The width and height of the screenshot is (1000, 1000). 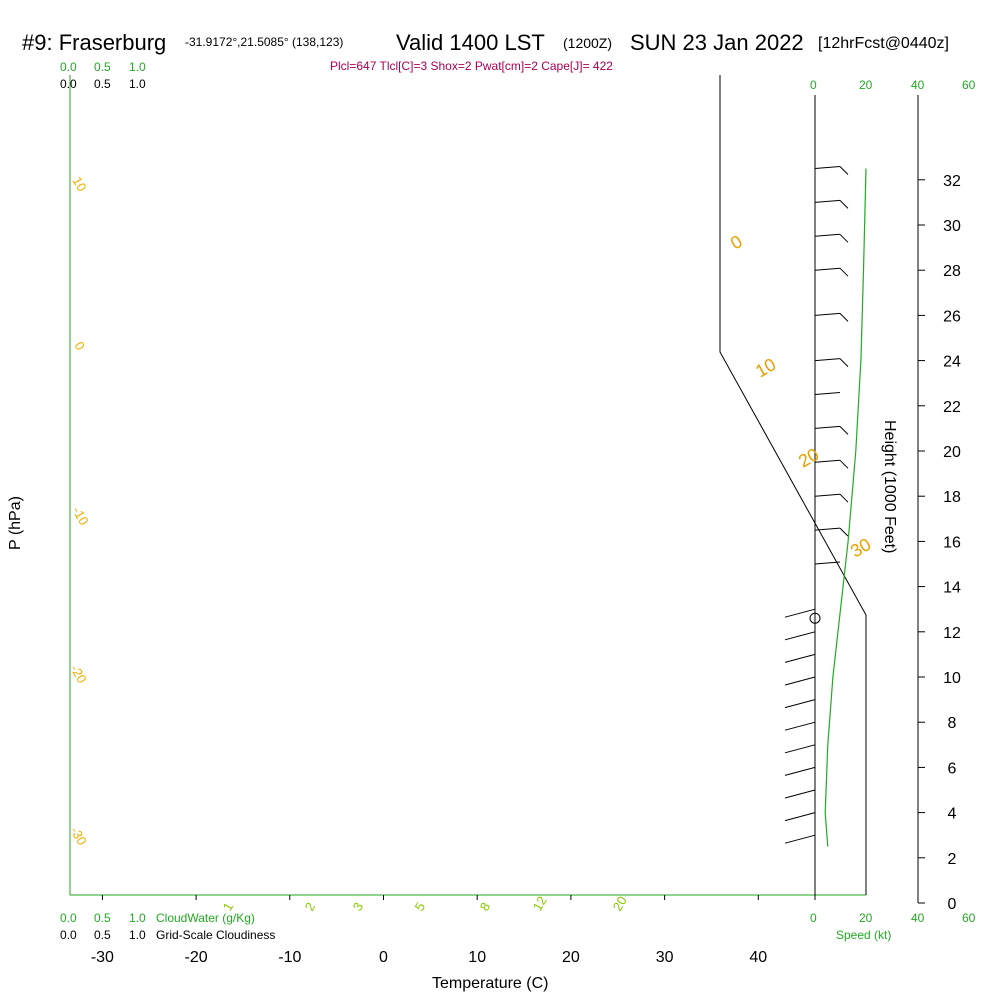 What do you see at coordinates (665, 957) in the screenshot?
I see `x-tick-label: 30` at bounding box center [665, 957].